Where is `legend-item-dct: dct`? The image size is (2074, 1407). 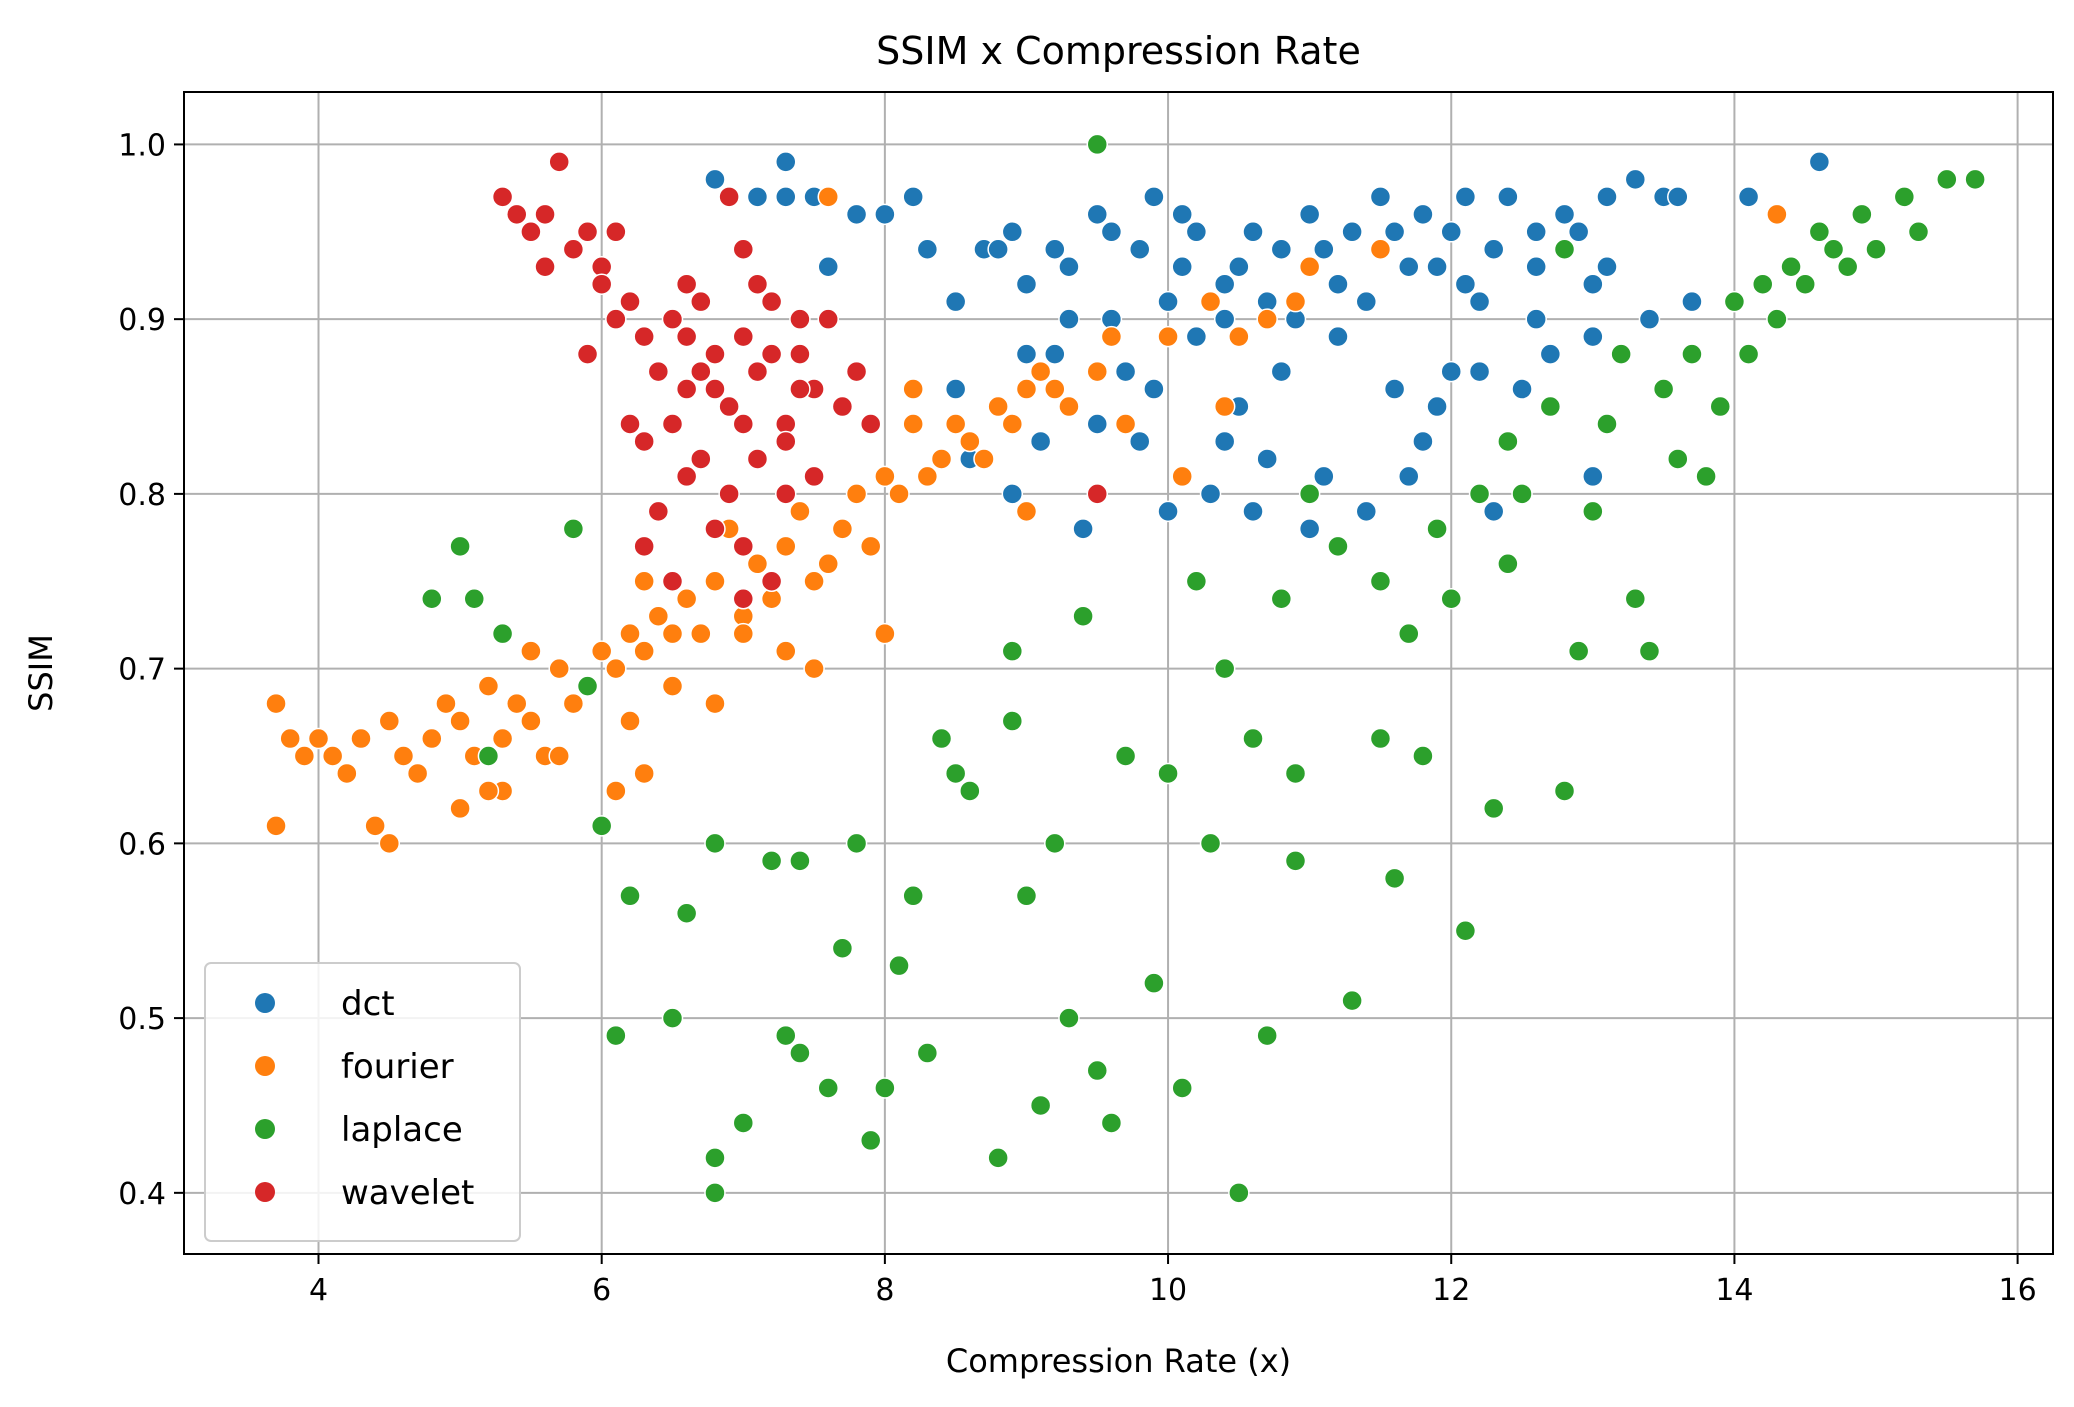 legend-item-dct: dct is located at coordinates (325, 1004).